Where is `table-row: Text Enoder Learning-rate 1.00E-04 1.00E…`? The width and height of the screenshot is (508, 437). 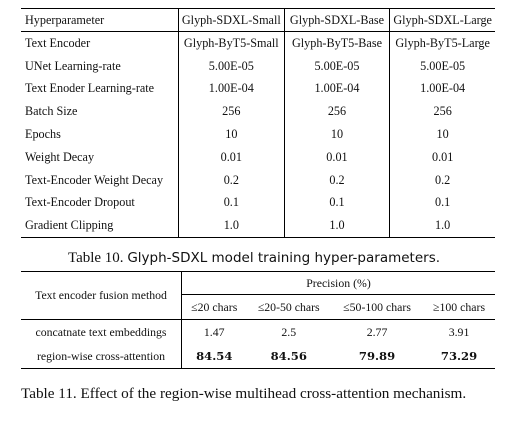 table-row: Text Enoder Learning-rate 1.00E-04 1.00E… is located at coordinates (258, 89).